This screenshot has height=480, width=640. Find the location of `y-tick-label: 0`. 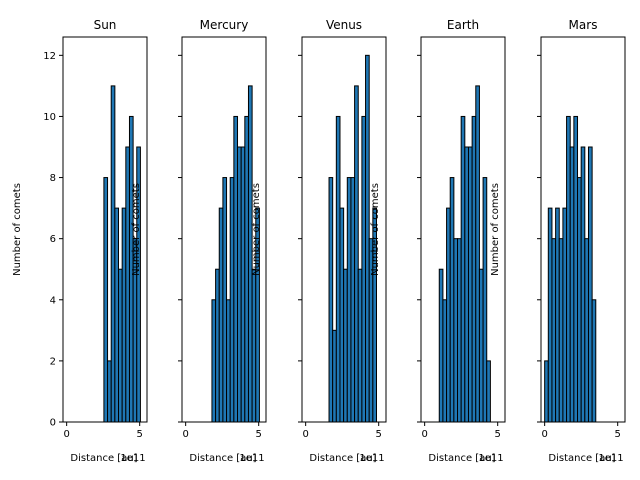

y-tick-label: 0 is located at coordinates (53, 423).